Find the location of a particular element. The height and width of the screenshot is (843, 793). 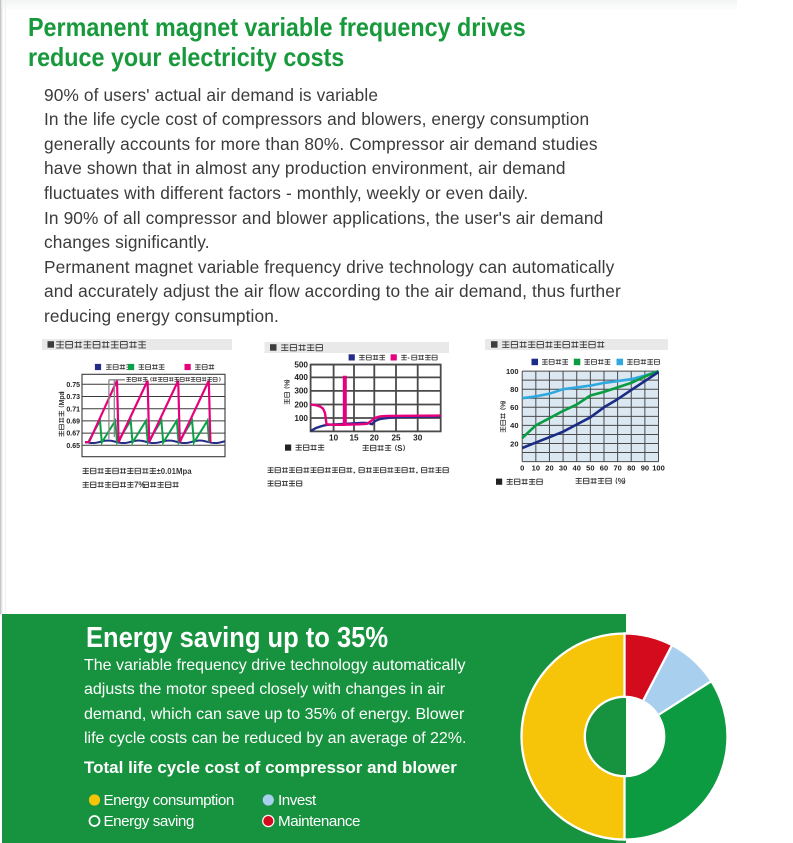

svg-text: 0 is located at coordinates (522, 468).